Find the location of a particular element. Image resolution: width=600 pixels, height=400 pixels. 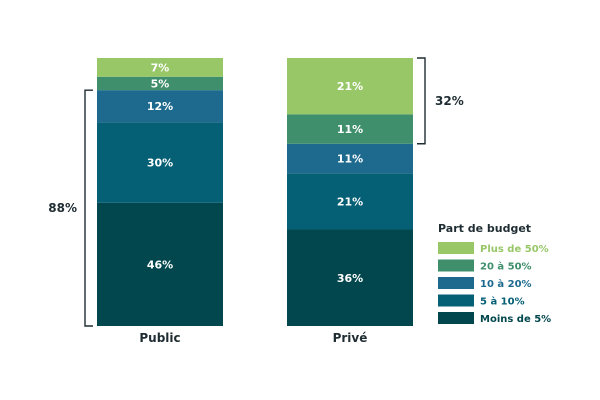

brace-label-prive: 32% is located at coordinates (449, 101).